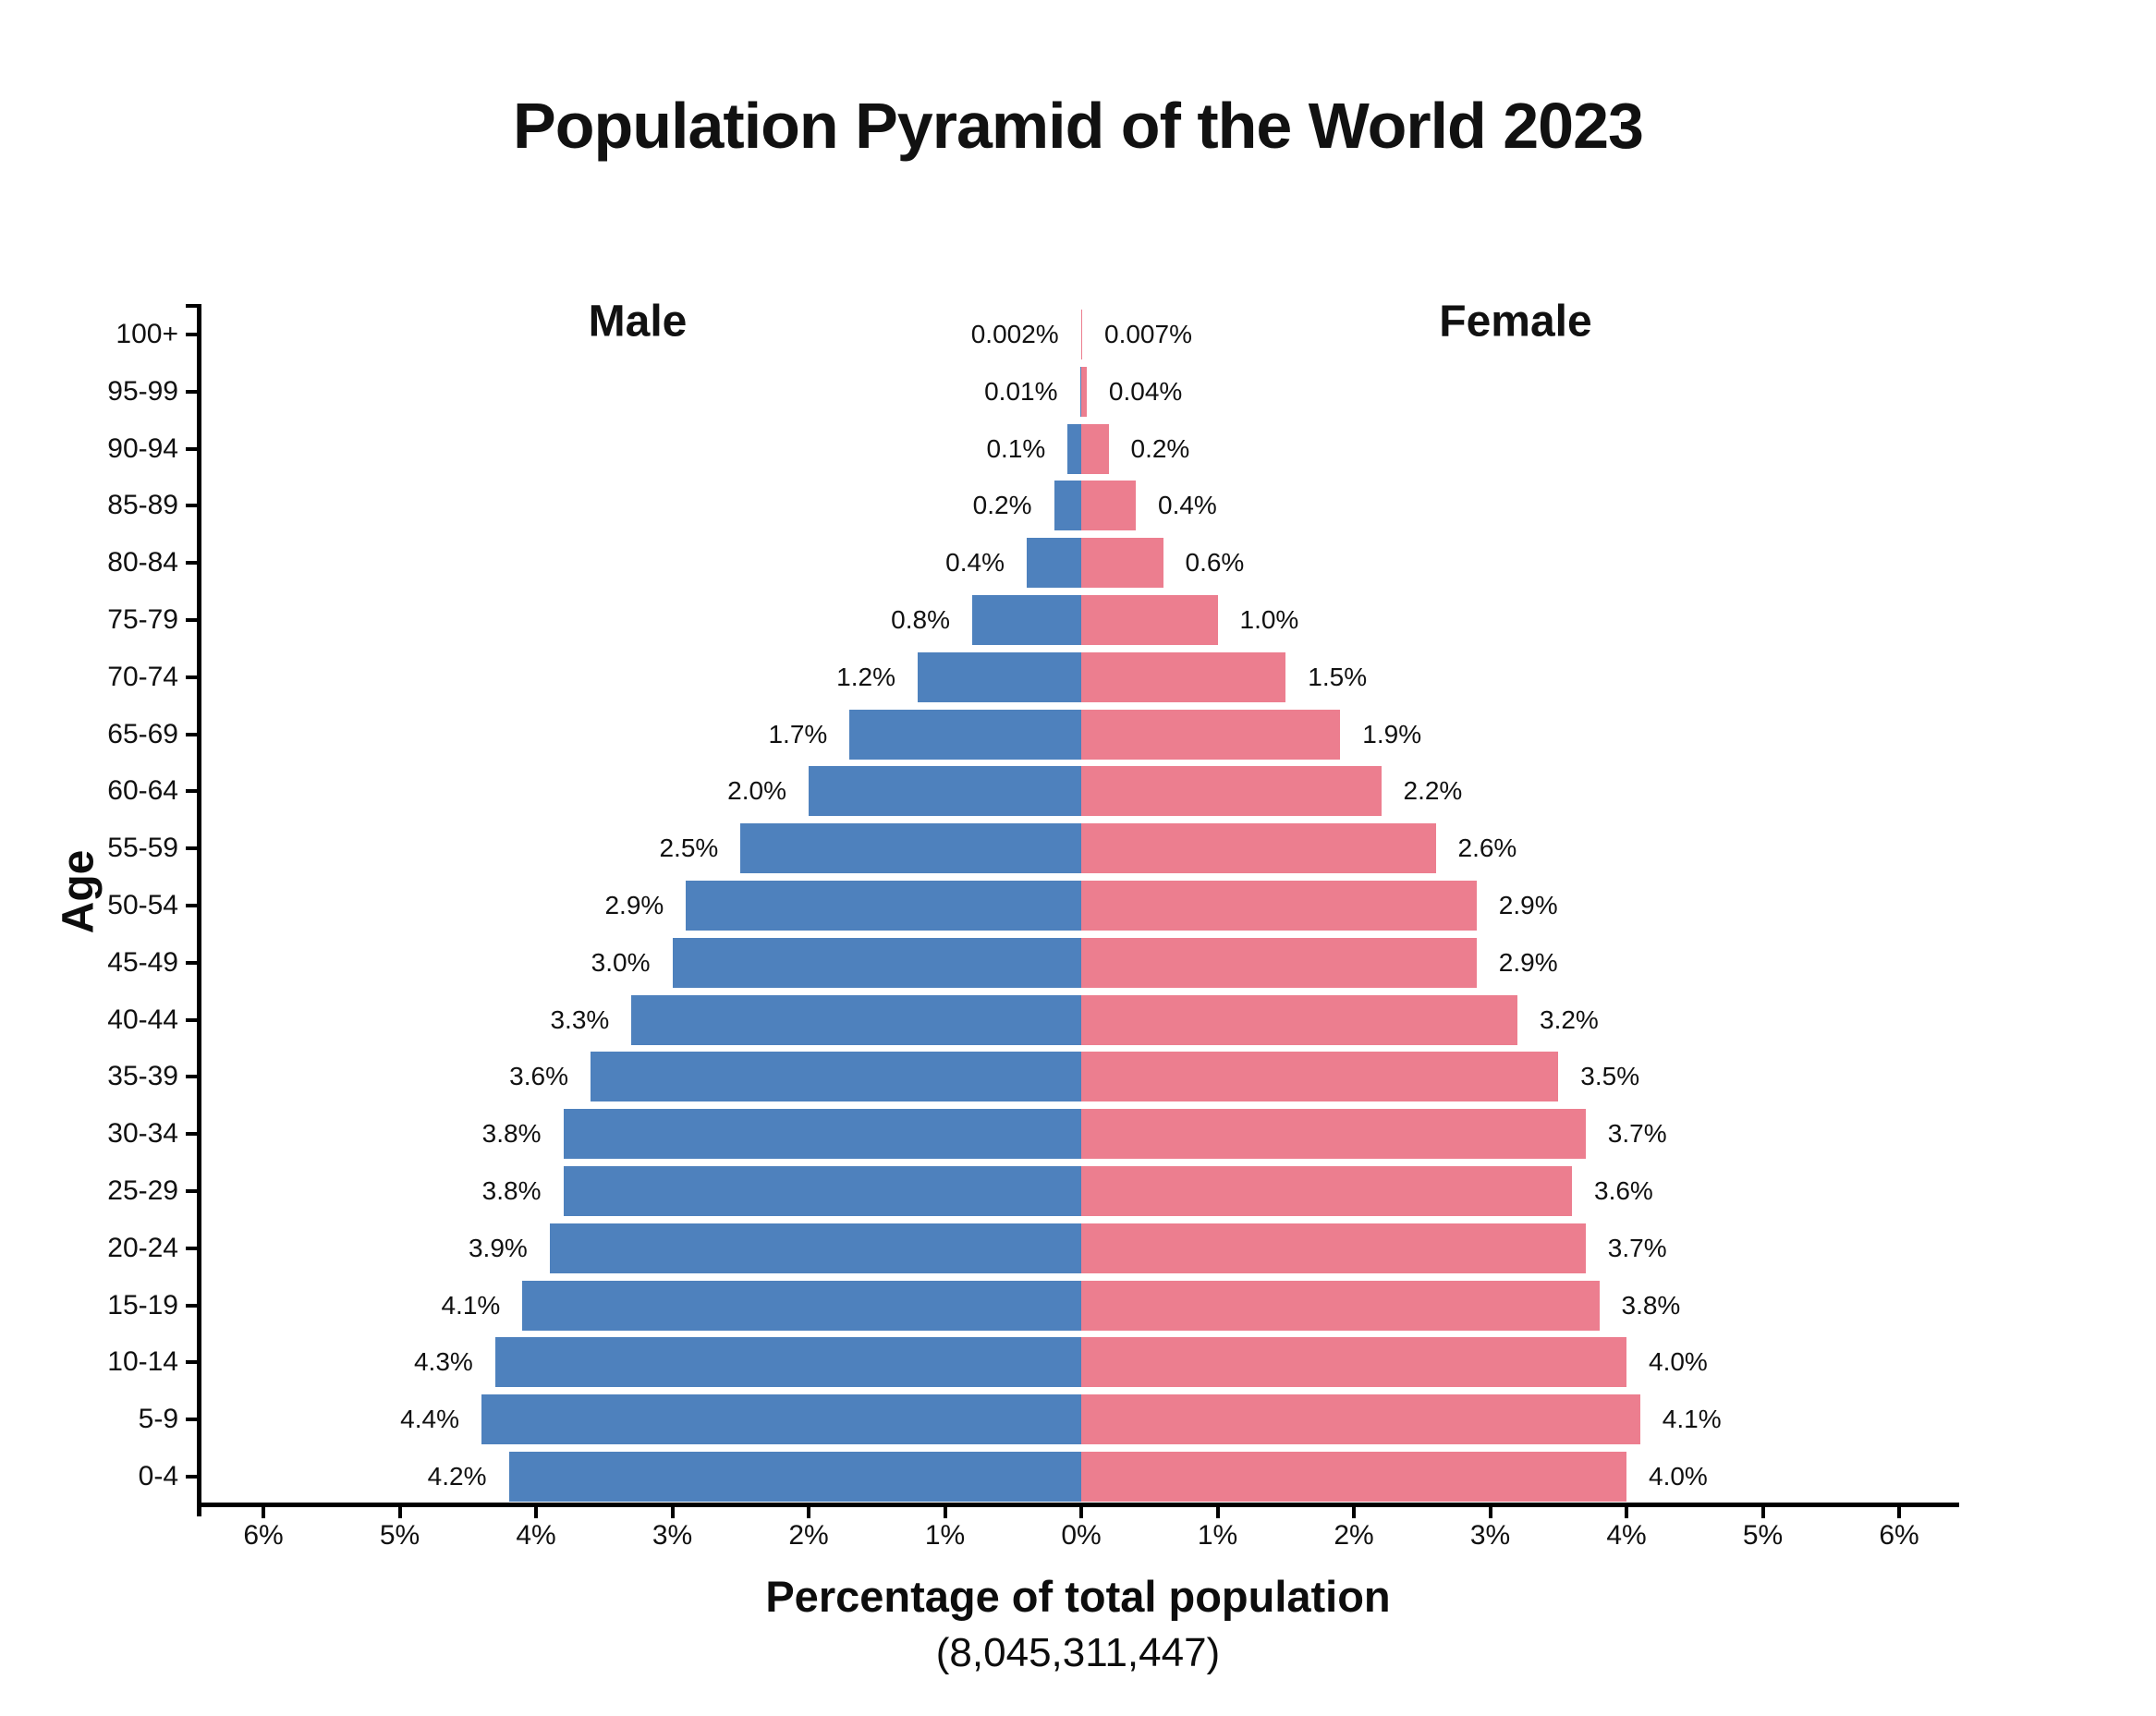  Describe the element at coordinates (1610, 1076) in the screenshot. I see `female-value-label: 3.5%` at that location.